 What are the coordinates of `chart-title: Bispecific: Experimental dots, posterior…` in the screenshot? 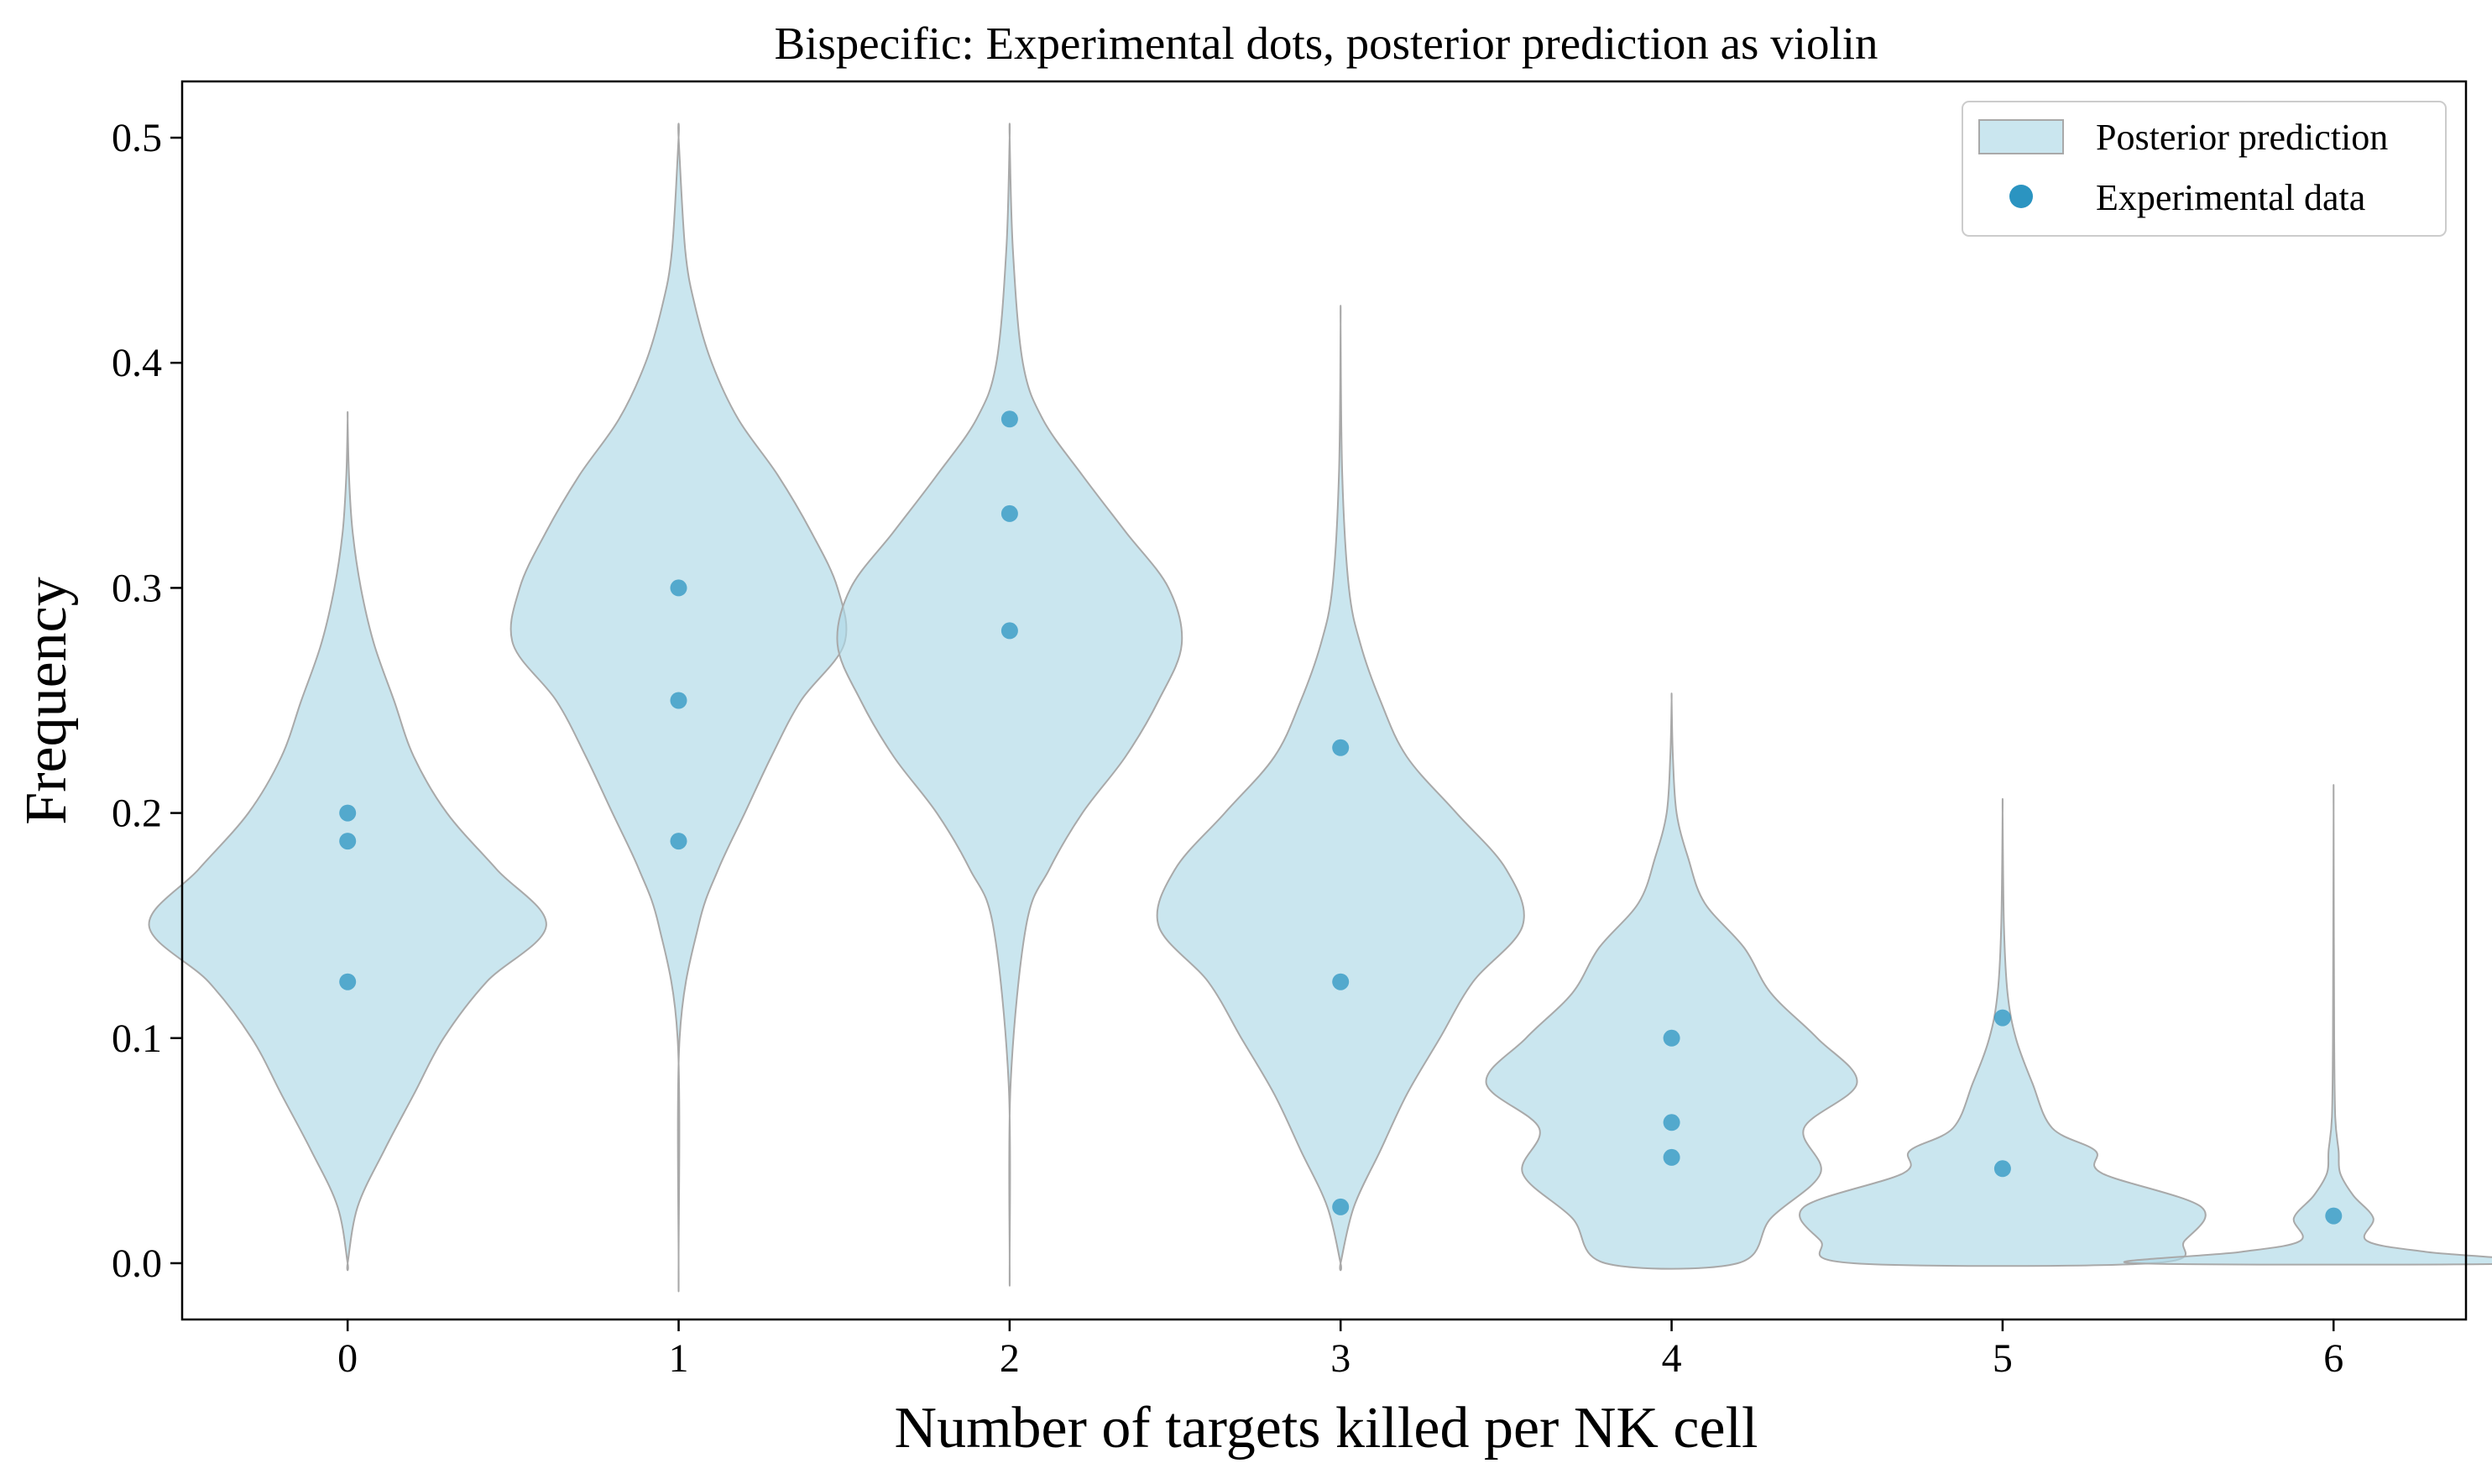 It's located at (1326, 43).